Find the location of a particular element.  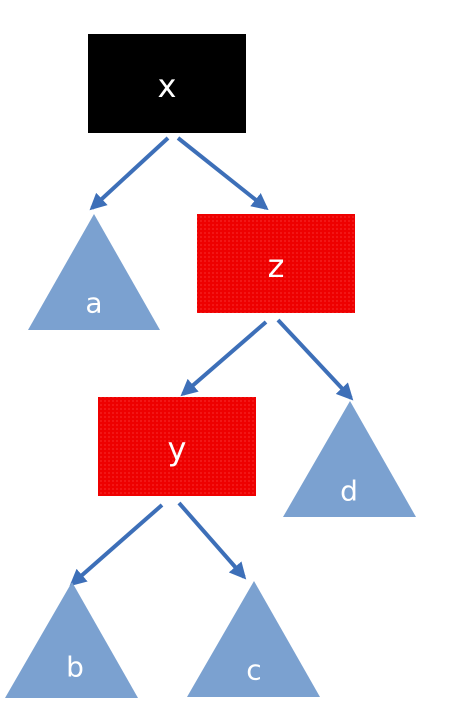

node-z: z is located at coordinates (276, 263).